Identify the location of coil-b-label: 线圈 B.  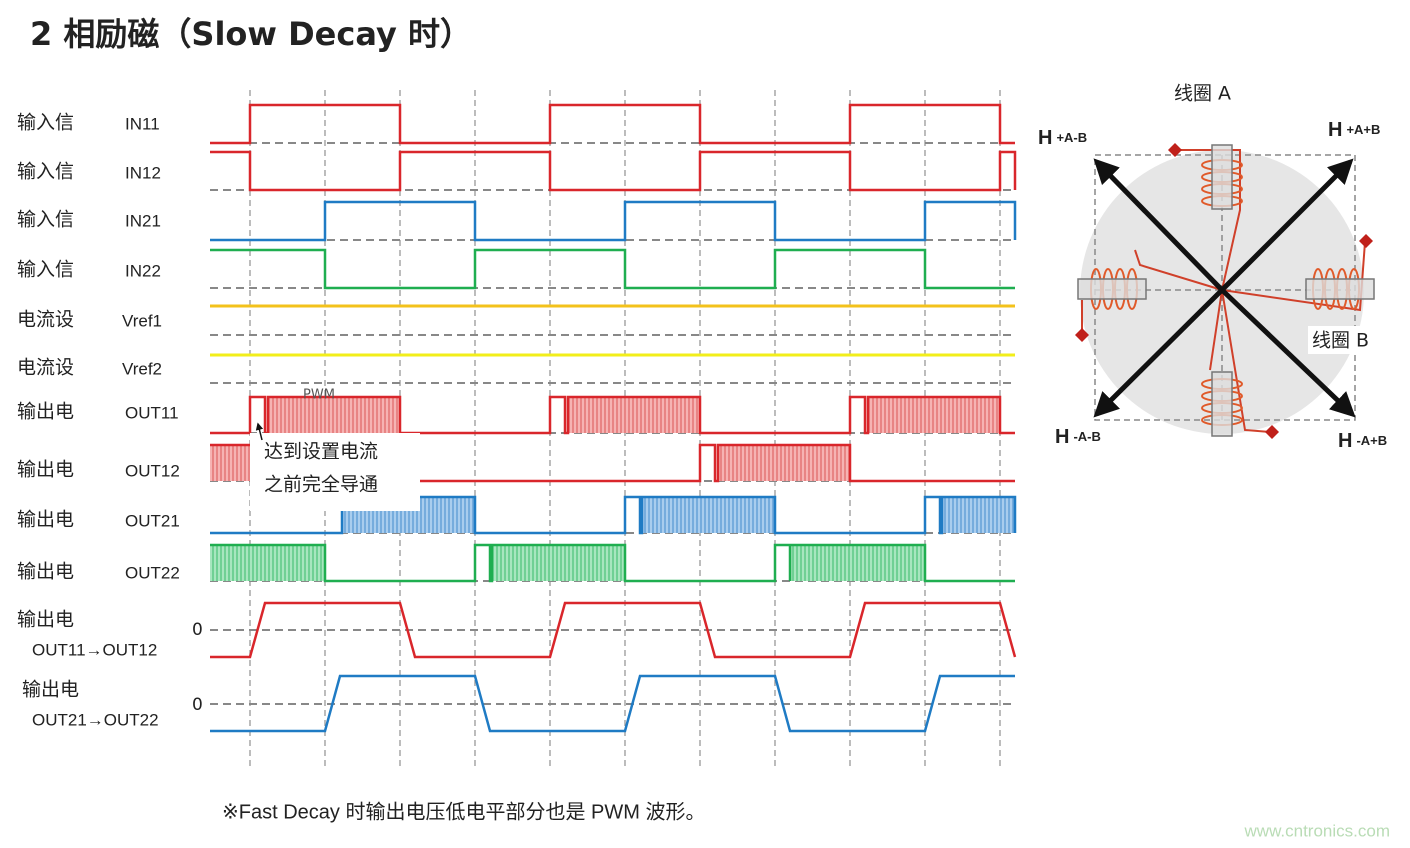
(1340, 341).